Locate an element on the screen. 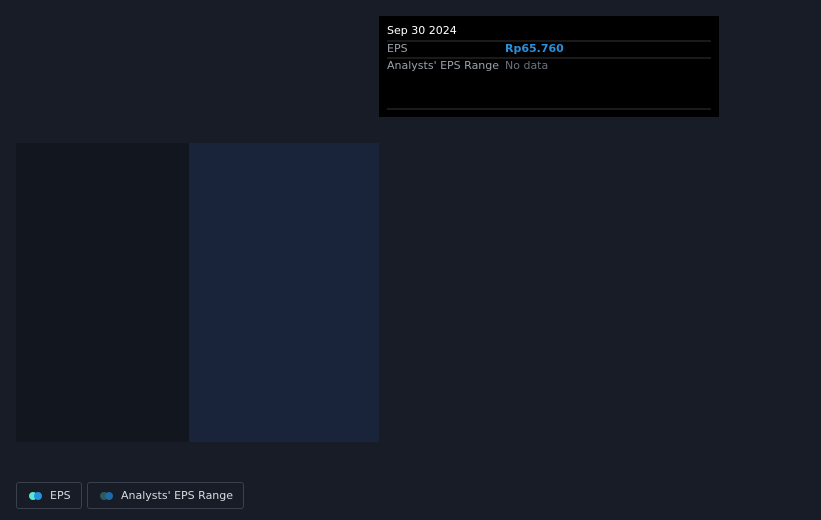  tooltip-box is located at coordinates (549, 66).